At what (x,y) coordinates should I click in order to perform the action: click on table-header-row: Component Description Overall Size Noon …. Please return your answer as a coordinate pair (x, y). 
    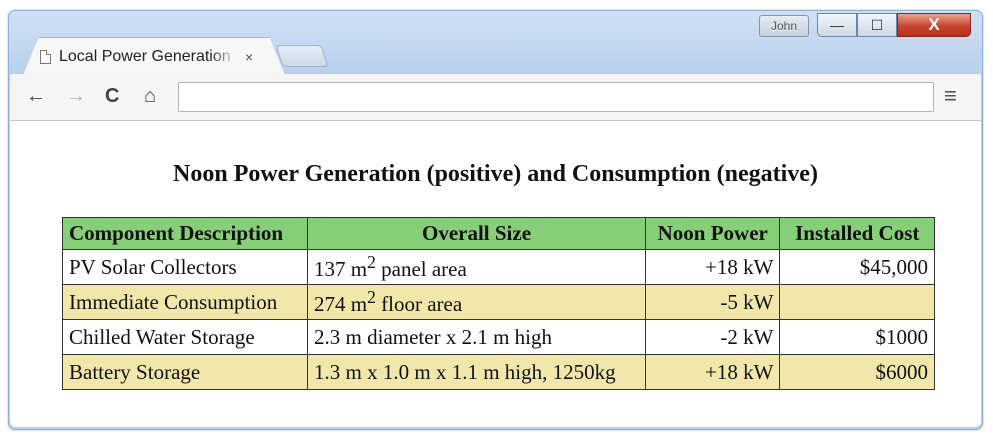
    Looking at the image, I should click on (498, 233).